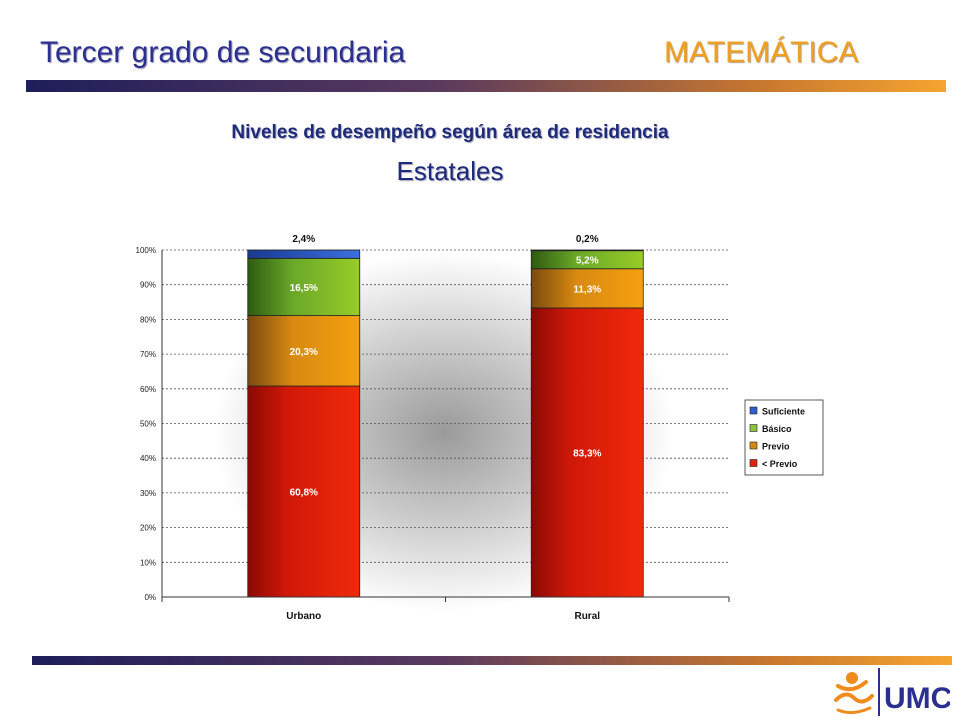 Image resolution: width=960 pixels, height=725 pixels. Describe the element at coordinates (917, 698) in the screenshot. I see `logo-text: UMC` at that location.